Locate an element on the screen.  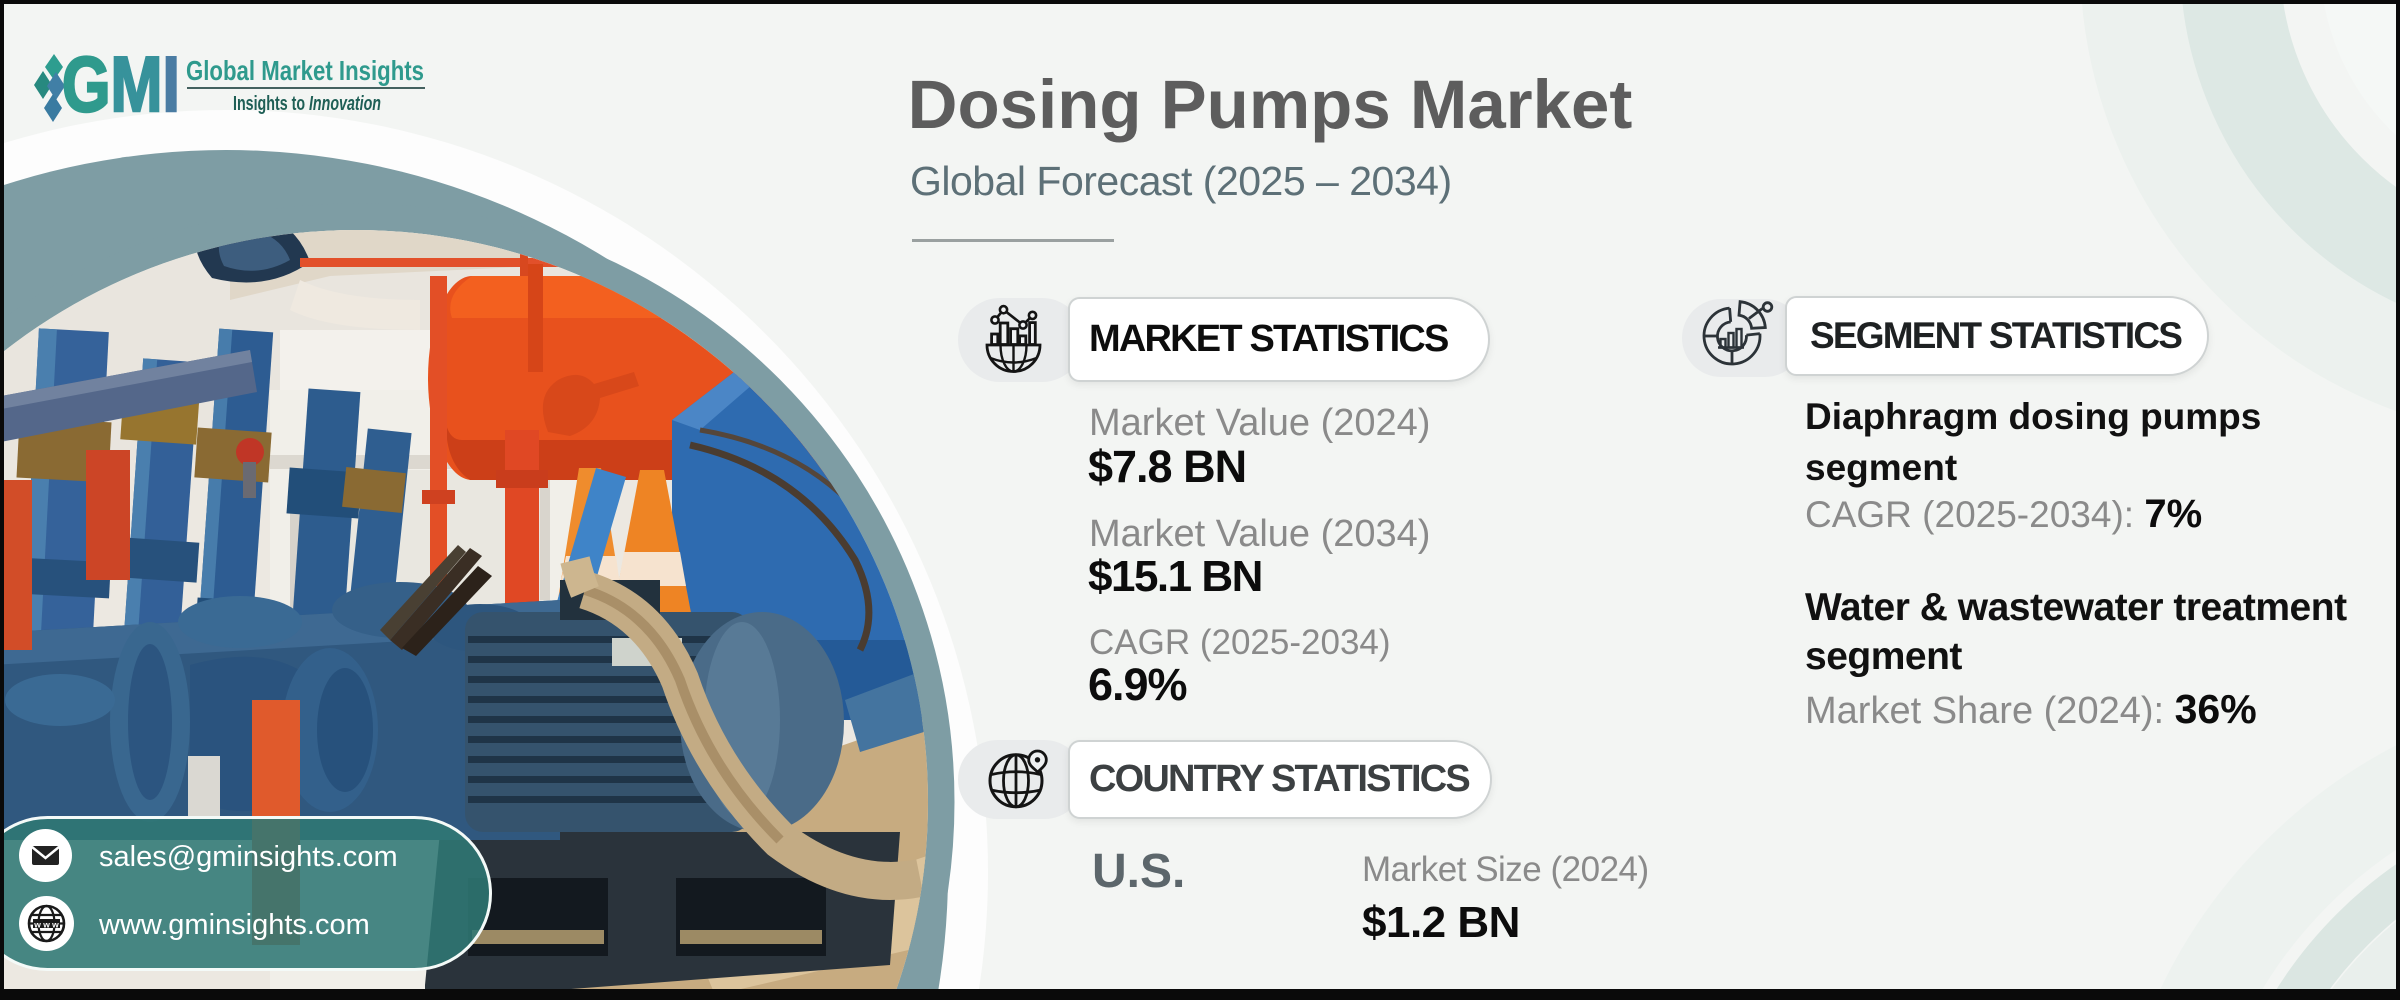
svg-text: Insights to Innovation is located at coordinates (307, 104).